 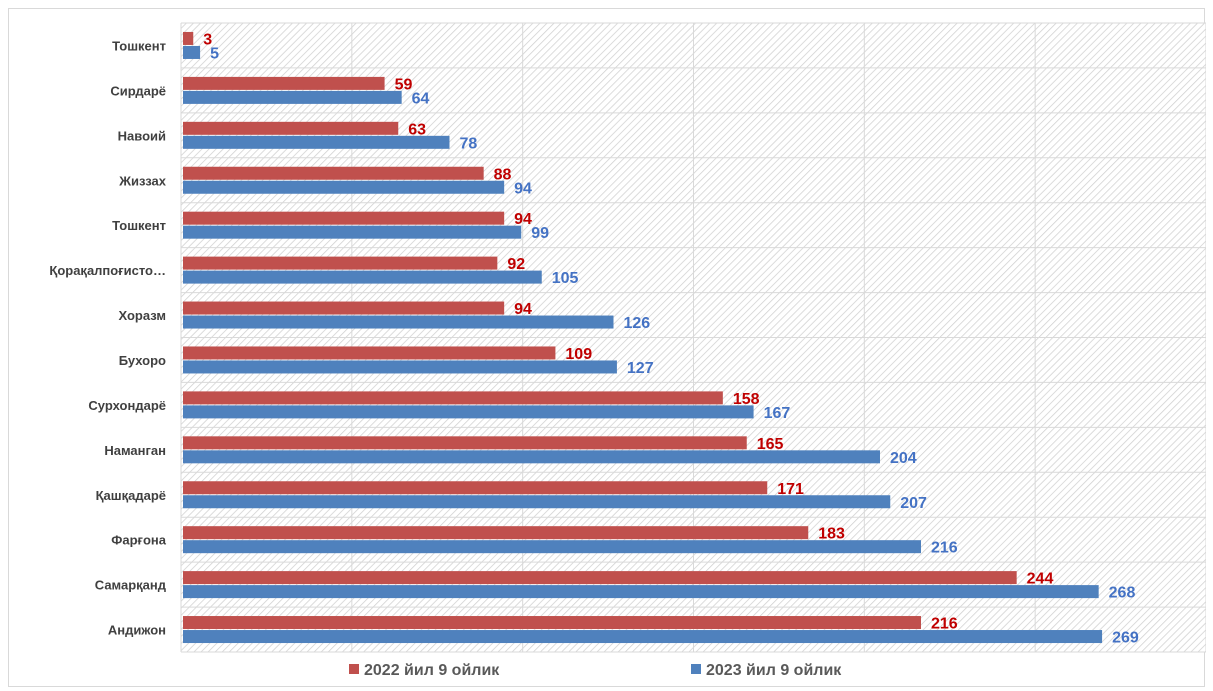 What do you see at coordinates (637, 323) in the screenshot?
I see `value-label-2023: 126` at bounding box center [637, 323].